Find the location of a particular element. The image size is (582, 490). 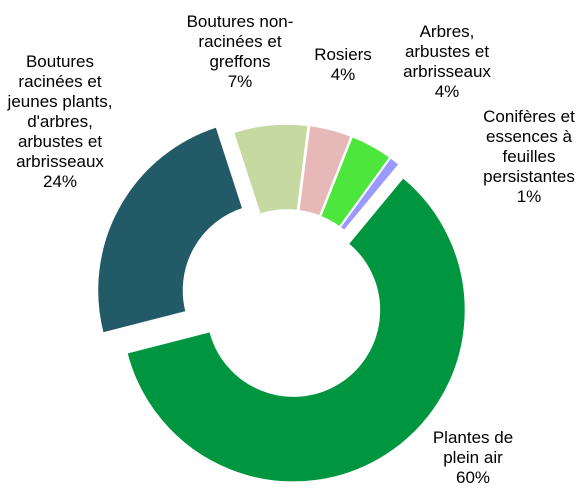

slice-label: Arbres, arbustes et arbrisseaux 4% is located at coordinates (447, 62).